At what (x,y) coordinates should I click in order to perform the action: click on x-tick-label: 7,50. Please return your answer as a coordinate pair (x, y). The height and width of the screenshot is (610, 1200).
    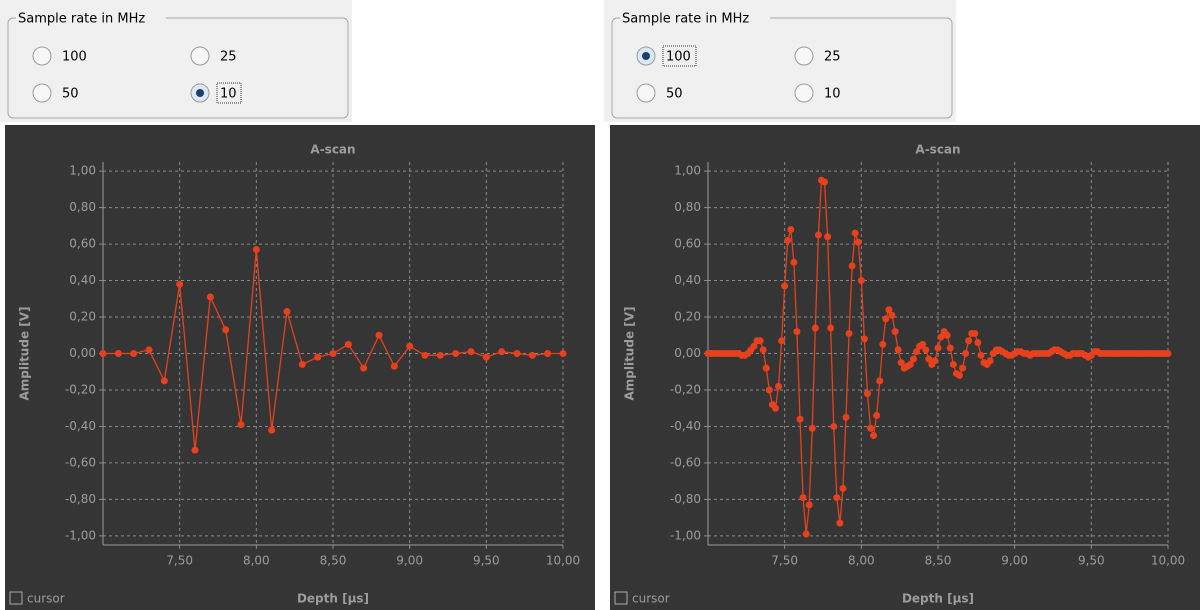
    Looking at the image, I should click on (784, 561).